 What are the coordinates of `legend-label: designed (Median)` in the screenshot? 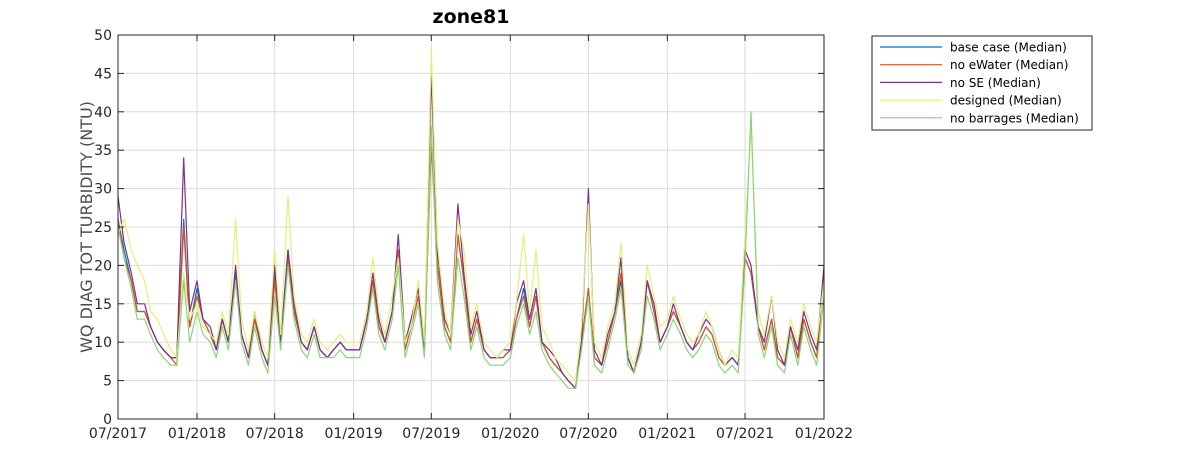 It's located at (1006, 101).